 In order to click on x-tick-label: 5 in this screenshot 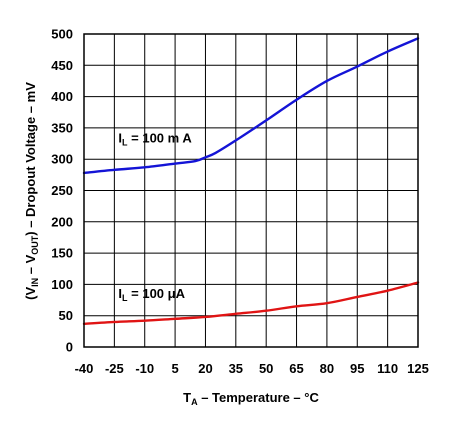, I will do `click(174, 368)`.